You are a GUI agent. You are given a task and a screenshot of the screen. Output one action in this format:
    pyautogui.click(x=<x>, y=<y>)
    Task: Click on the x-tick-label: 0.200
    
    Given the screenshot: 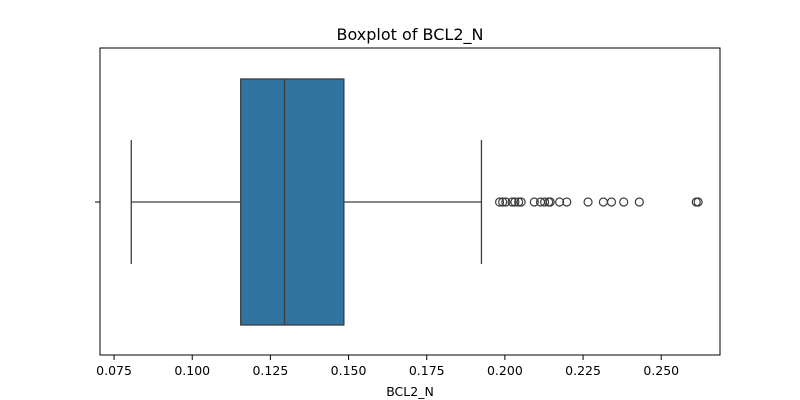 What is the action you would take?
    pyautogui.click(x=505, y=370)
    